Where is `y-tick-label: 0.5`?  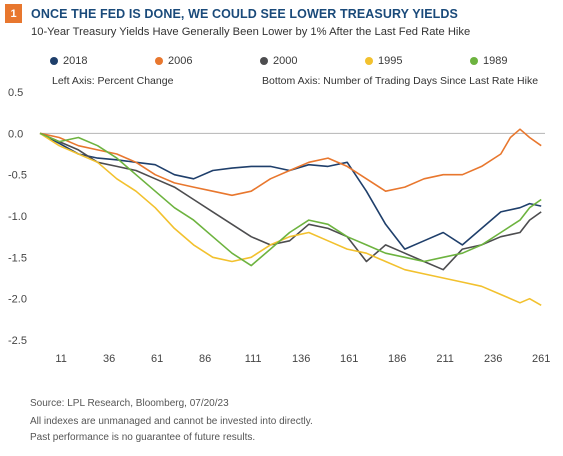 y-tick-label: 0.5 is located at coordinates (15, 93).